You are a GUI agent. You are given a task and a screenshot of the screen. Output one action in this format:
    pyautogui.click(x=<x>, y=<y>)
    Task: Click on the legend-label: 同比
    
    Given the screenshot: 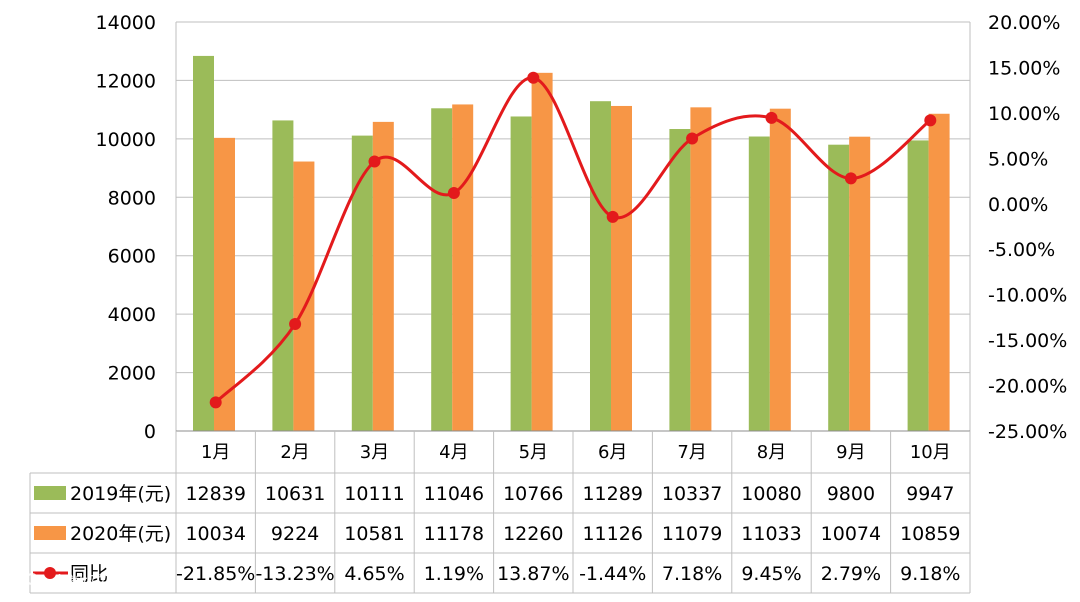 What is the action you would take?
    pyautogui.click(x=89, y=574)
    